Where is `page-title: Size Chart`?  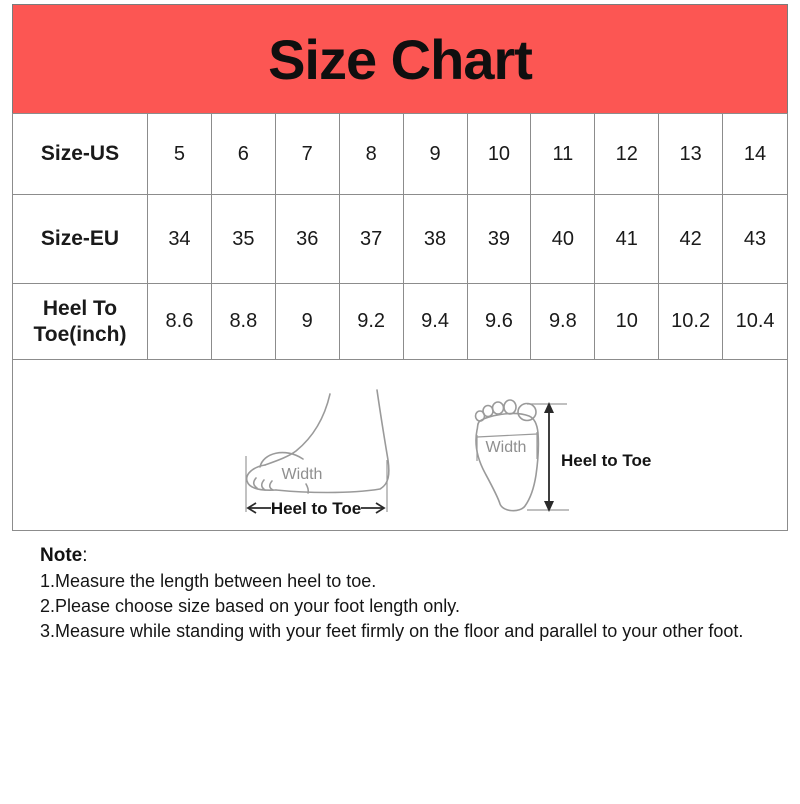
page-title: Size Chart is located at coordinates (400, 59).